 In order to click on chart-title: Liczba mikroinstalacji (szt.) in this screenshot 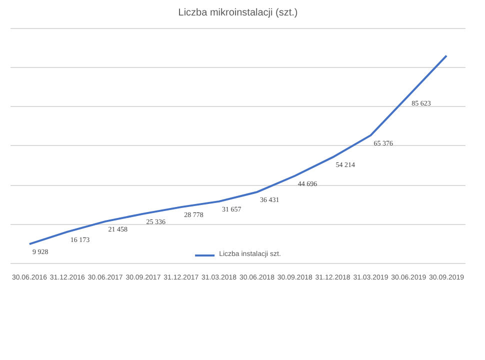, I will do `click(238, 13)`.